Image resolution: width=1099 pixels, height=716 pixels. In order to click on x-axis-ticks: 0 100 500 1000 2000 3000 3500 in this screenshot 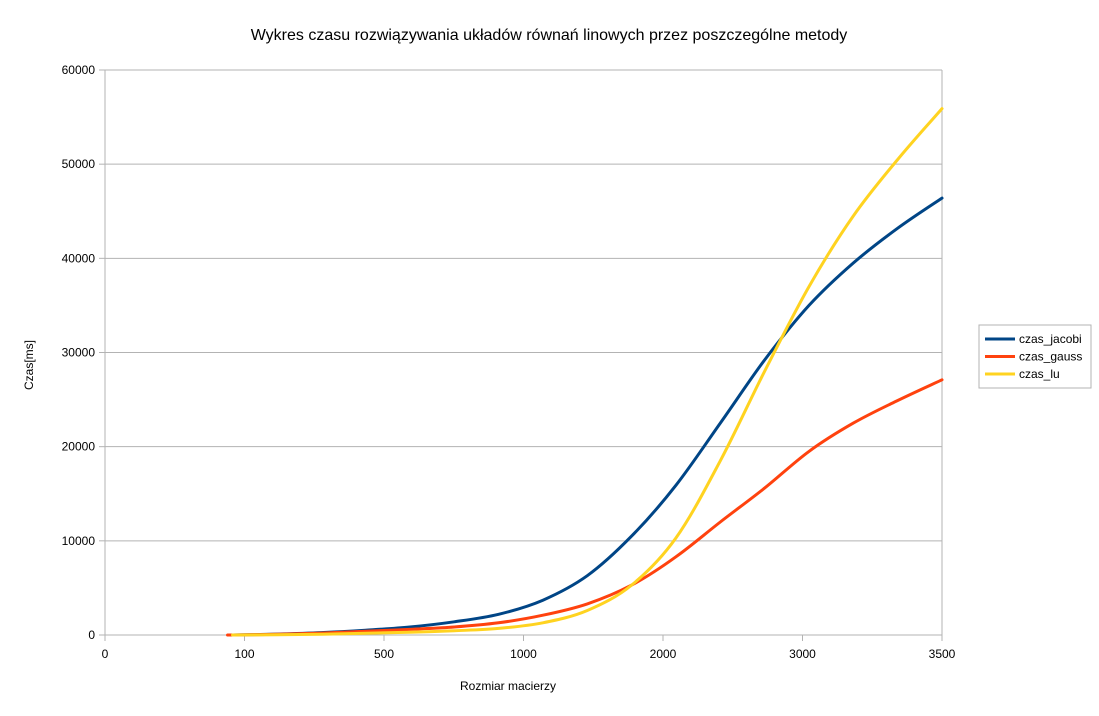, I will do `click(529, 648)`.